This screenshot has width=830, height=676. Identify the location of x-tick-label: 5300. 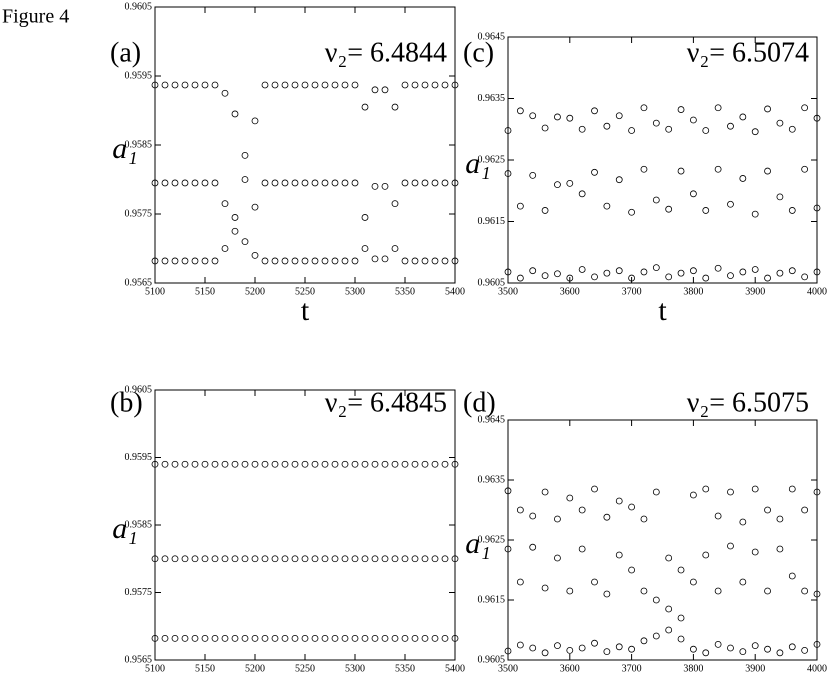
(355, 291).